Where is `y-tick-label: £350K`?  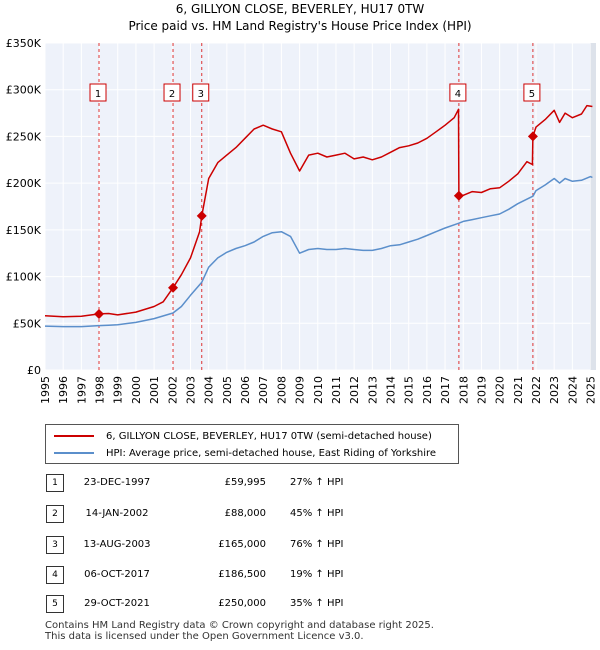
y-tick-label: £350K is located at coordinates (24, 43).